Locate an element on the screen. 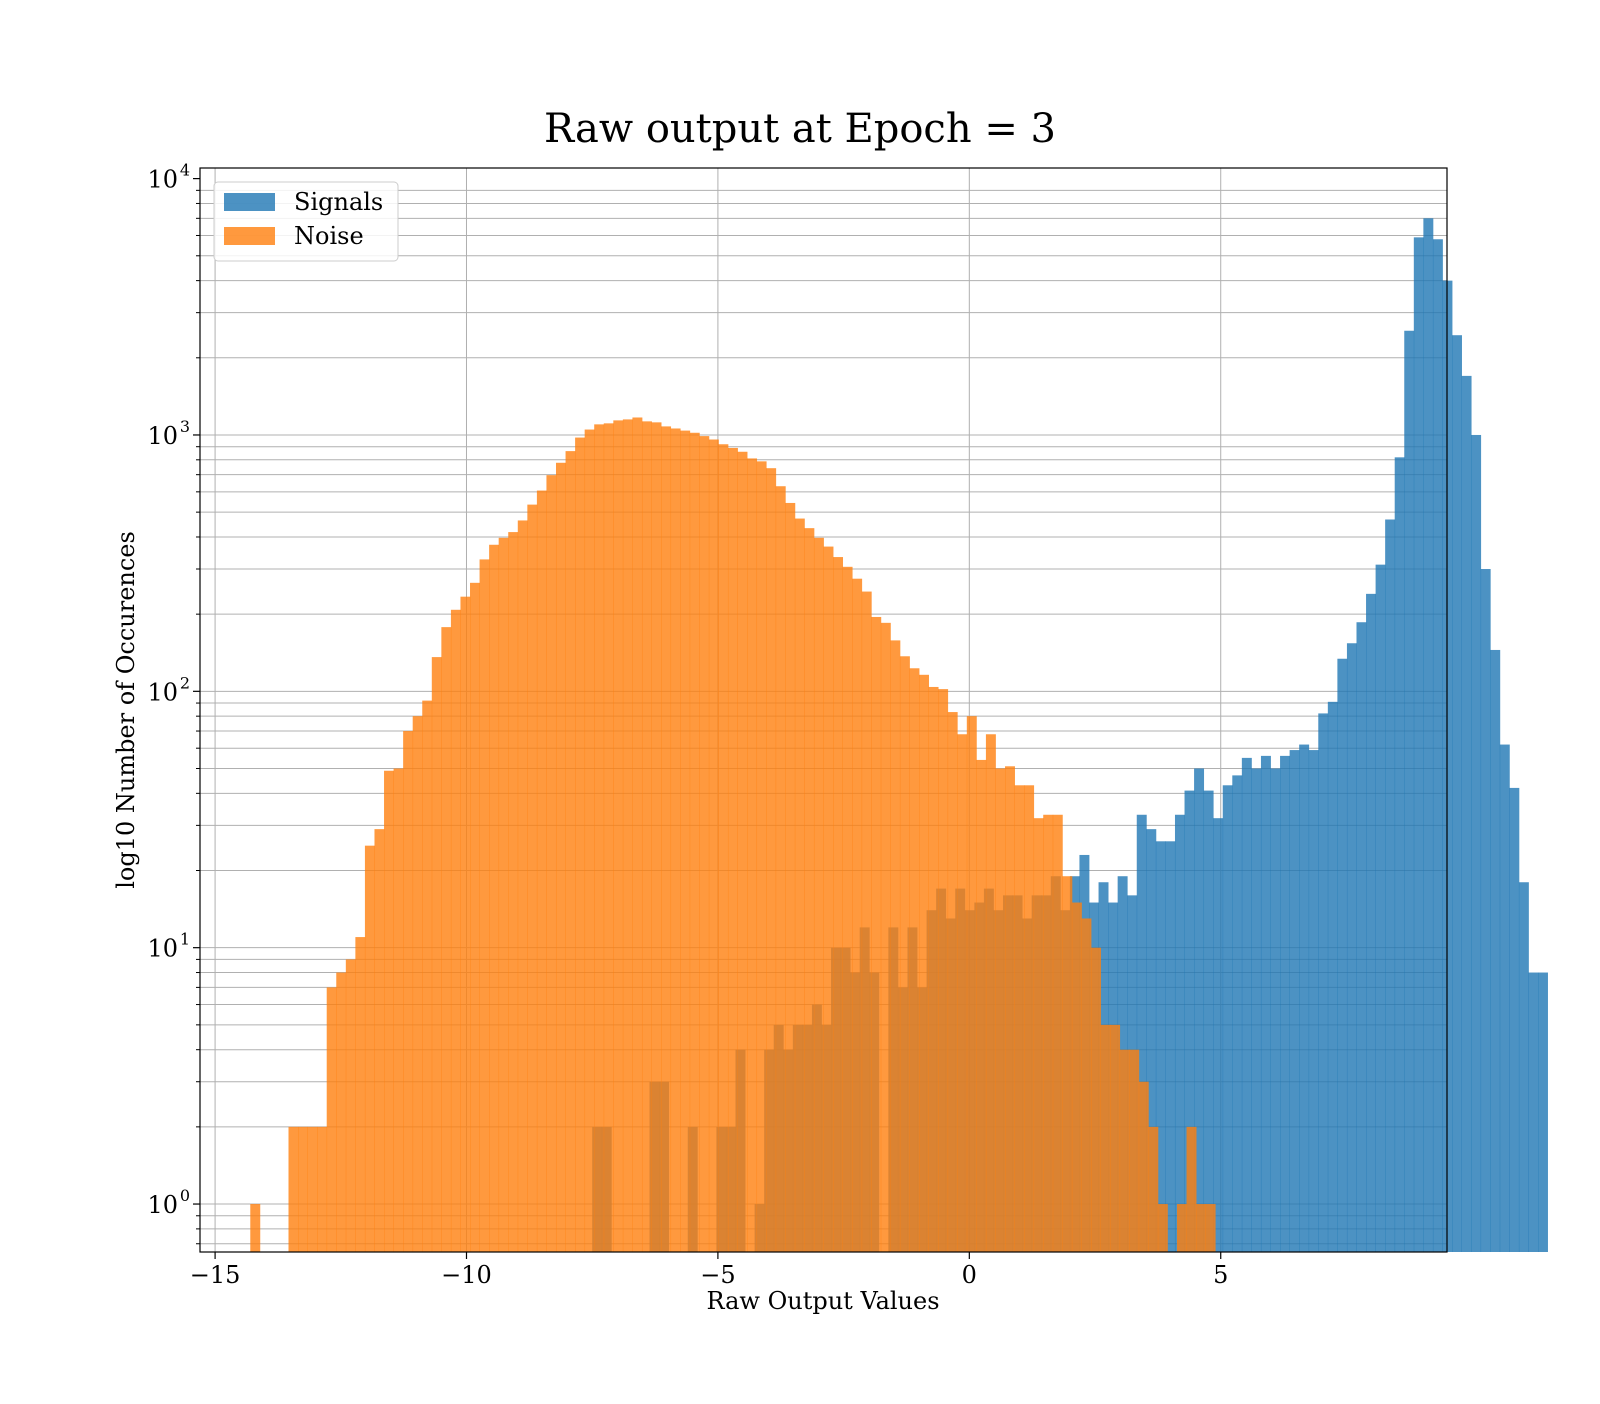 This screenshot has width=1600, height=1404. y-tick-exponent: 3 is located at coordinates (185, 426).